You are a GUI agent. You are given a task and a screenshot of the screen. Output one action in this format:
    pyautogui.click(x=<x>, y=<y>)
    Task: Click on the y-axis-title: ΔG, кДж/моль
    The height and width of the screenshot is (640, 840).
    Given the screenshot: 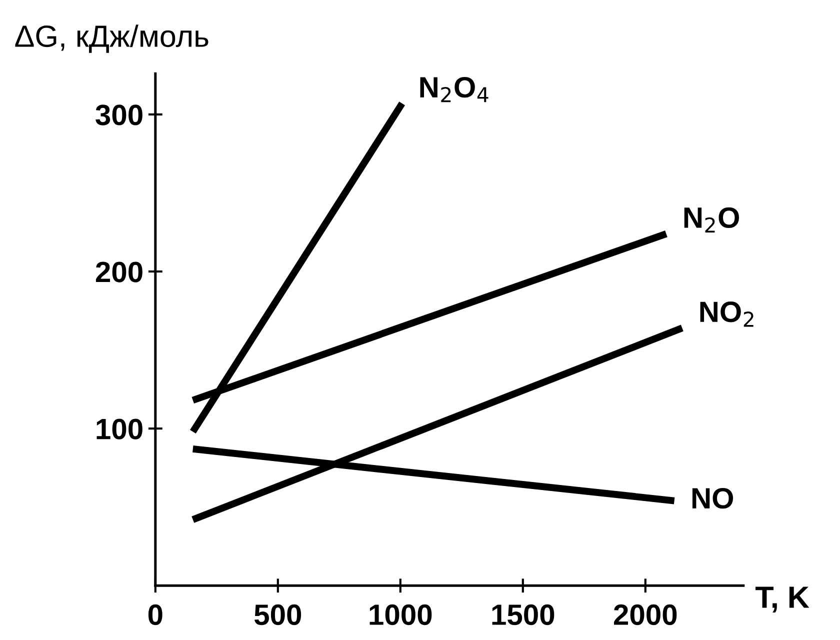 What is the action you would take?
    pyautogui.click(x=111, y=38)
    